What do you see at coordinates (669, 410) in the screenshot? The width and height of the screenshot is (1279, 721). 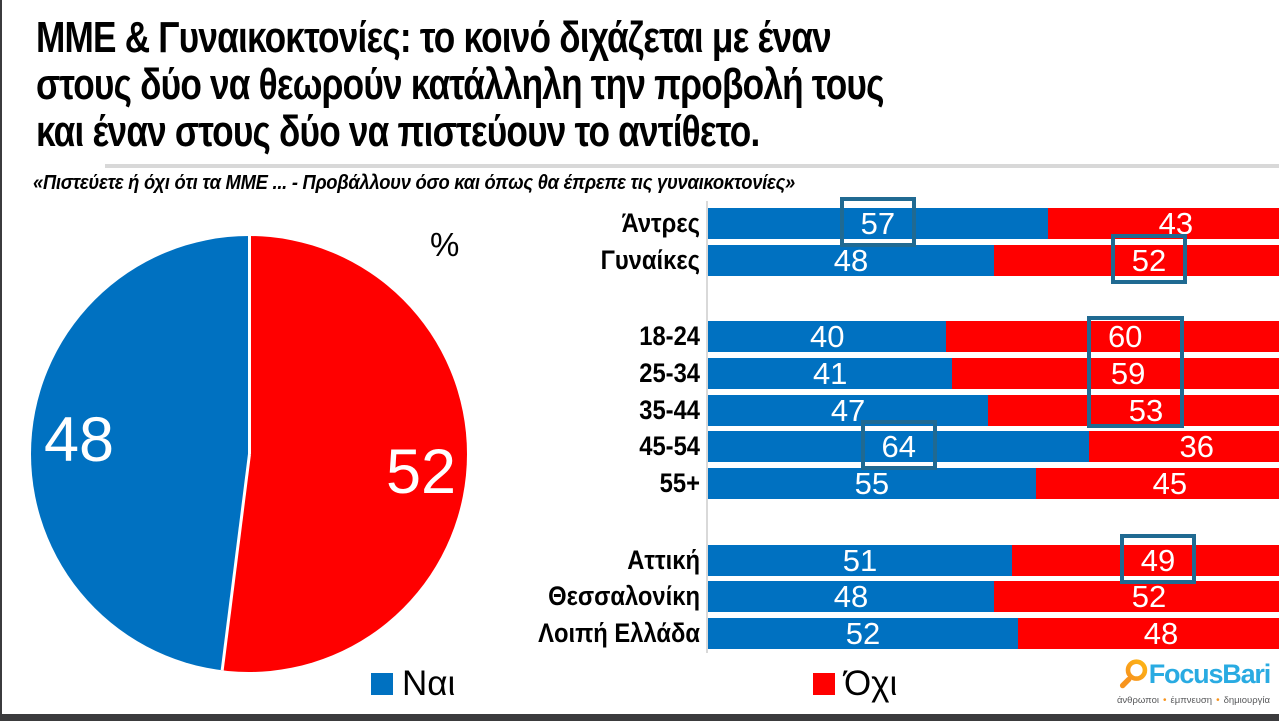 I see `category-label: 35-44` at bounding box center [669, 410].